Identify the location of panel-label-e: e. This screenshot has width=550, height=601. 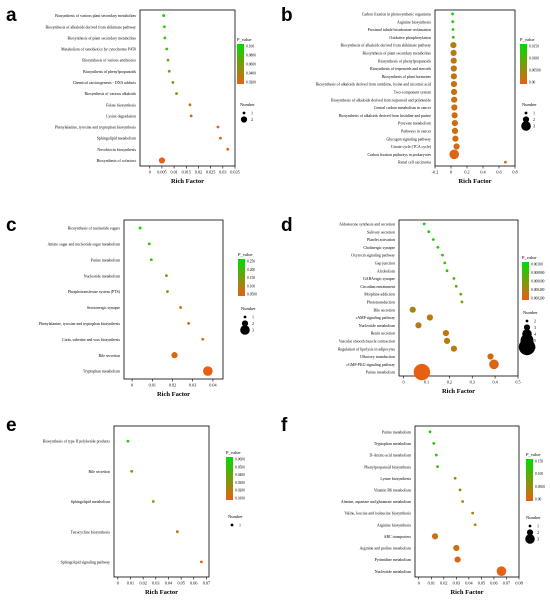
(11, 425).